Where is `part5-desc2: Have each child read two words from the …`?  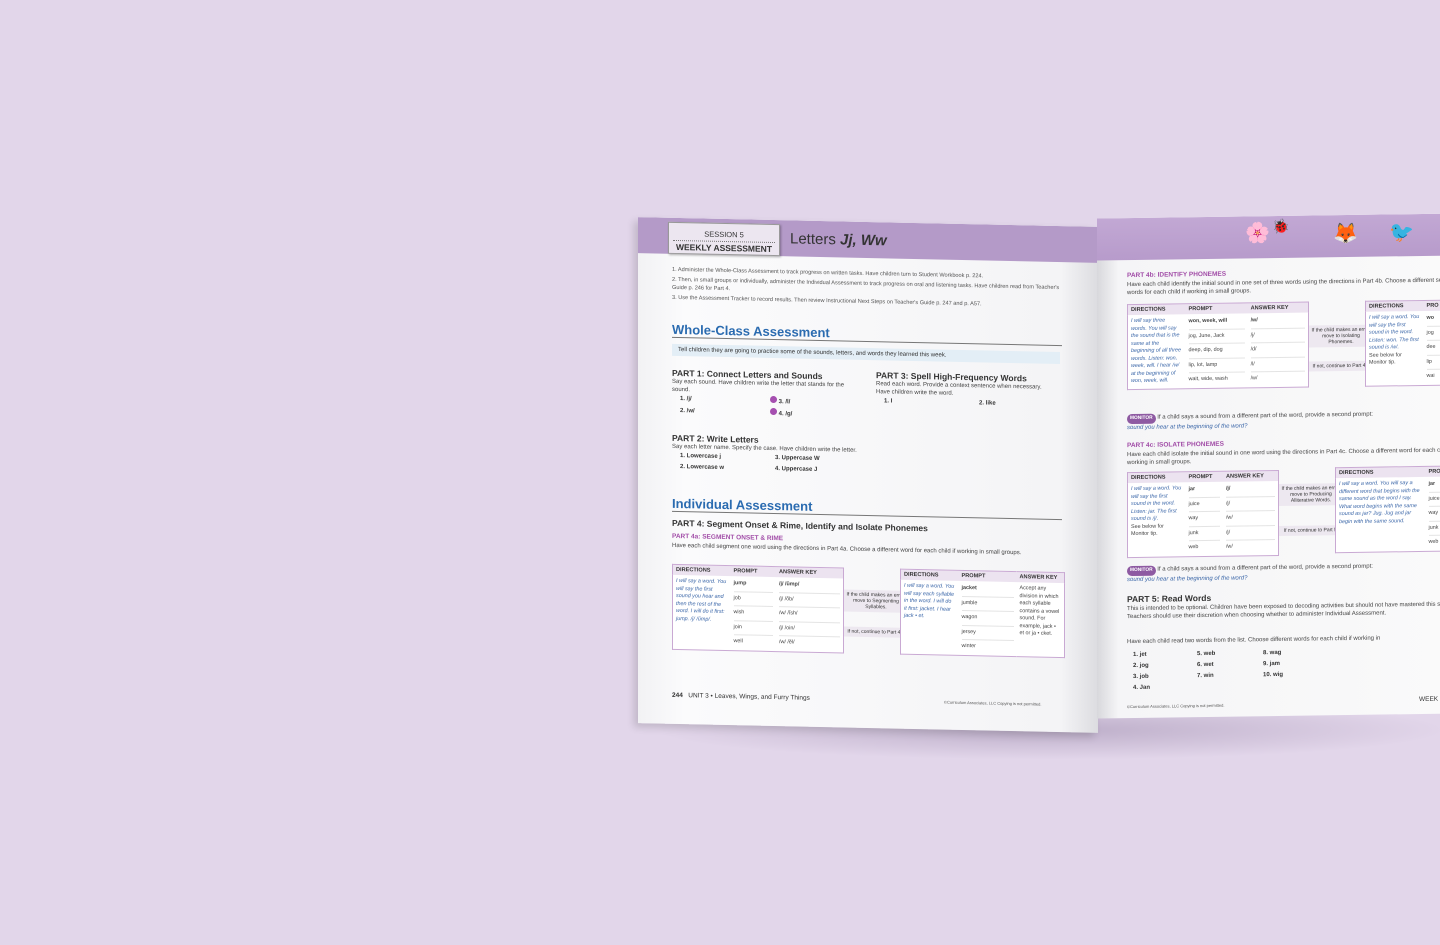
part5-desc2: Have each child read two words from the … is located at coordinates (1254, 640).